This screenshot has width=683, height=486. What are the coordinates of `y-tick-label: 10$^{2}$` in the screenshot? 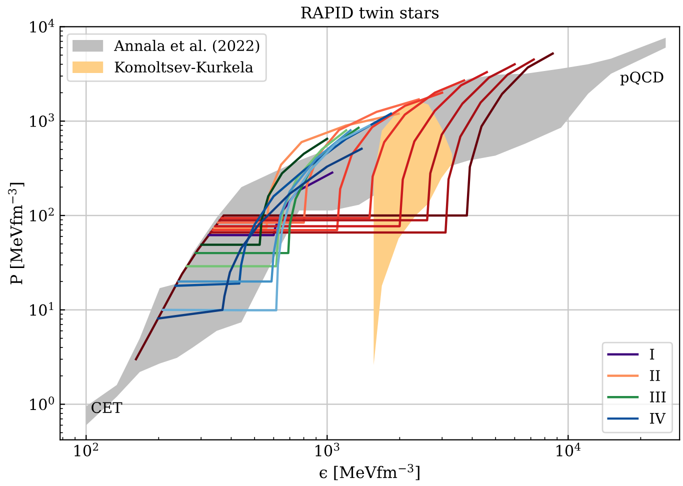 It's located at (42, 215).